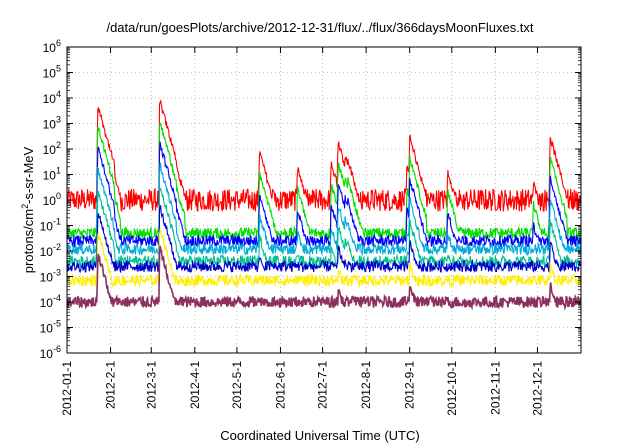 The image size is (640, 448). I want to click on y-tick-label: 10⁰, so click(52, 199).